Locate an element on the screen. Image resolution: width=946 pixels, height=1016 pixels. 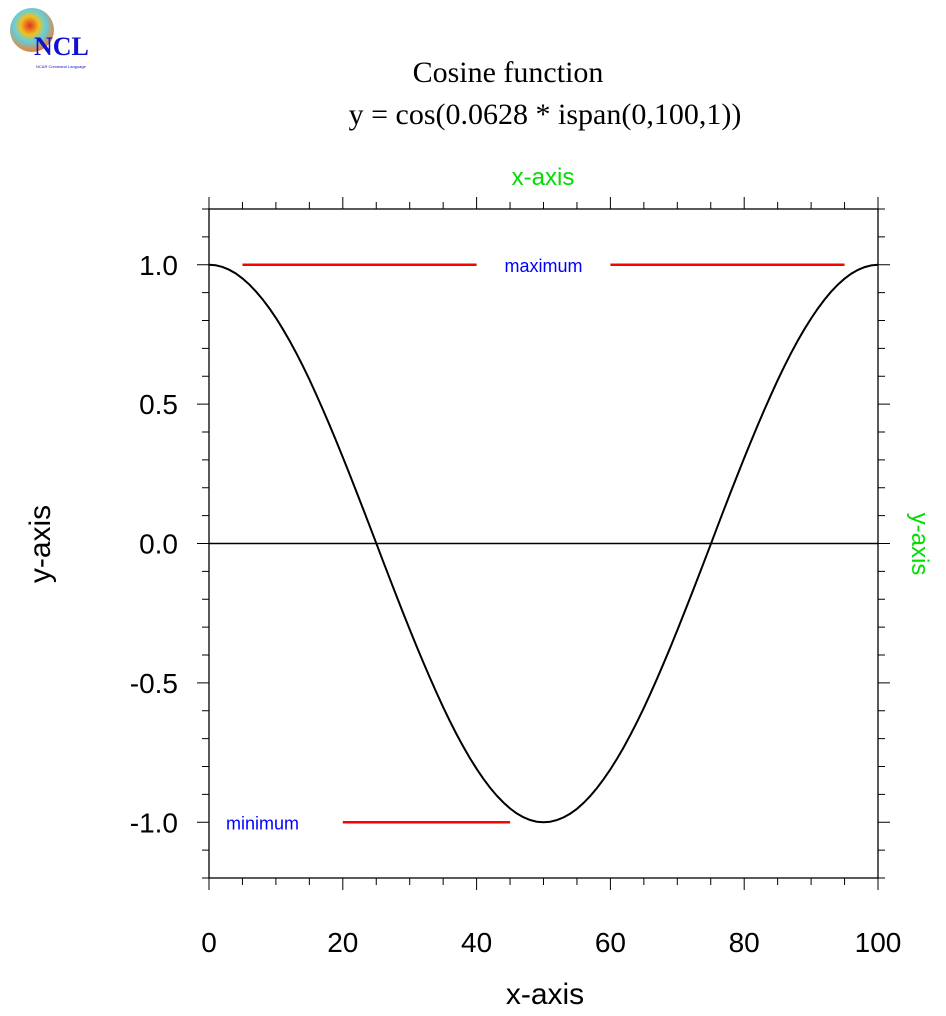
y-axis-label: y-axis is located at coordinates (40, 544).